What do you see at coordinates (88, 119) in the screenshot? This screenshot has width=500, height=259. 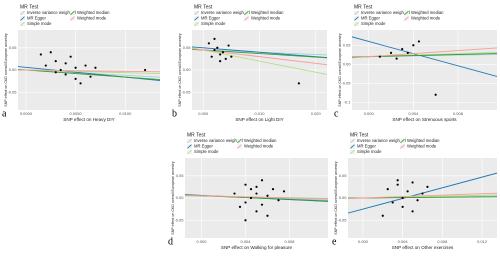 I see `x-axis-label: SNP effect on Heavy DIY` at bounding box center [88, 119].